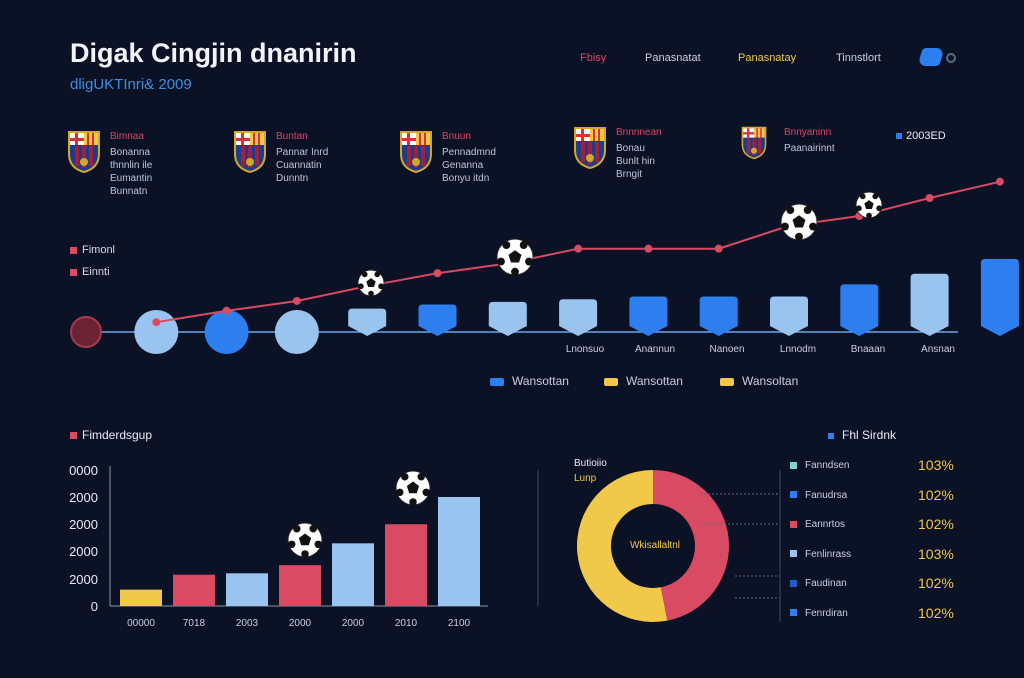 The height and width of the screenshot is (678, 1024). Describe the element at coordinates (767, 58) in the screenshot. I see `nav-item-3: Panasnatay` at that location.